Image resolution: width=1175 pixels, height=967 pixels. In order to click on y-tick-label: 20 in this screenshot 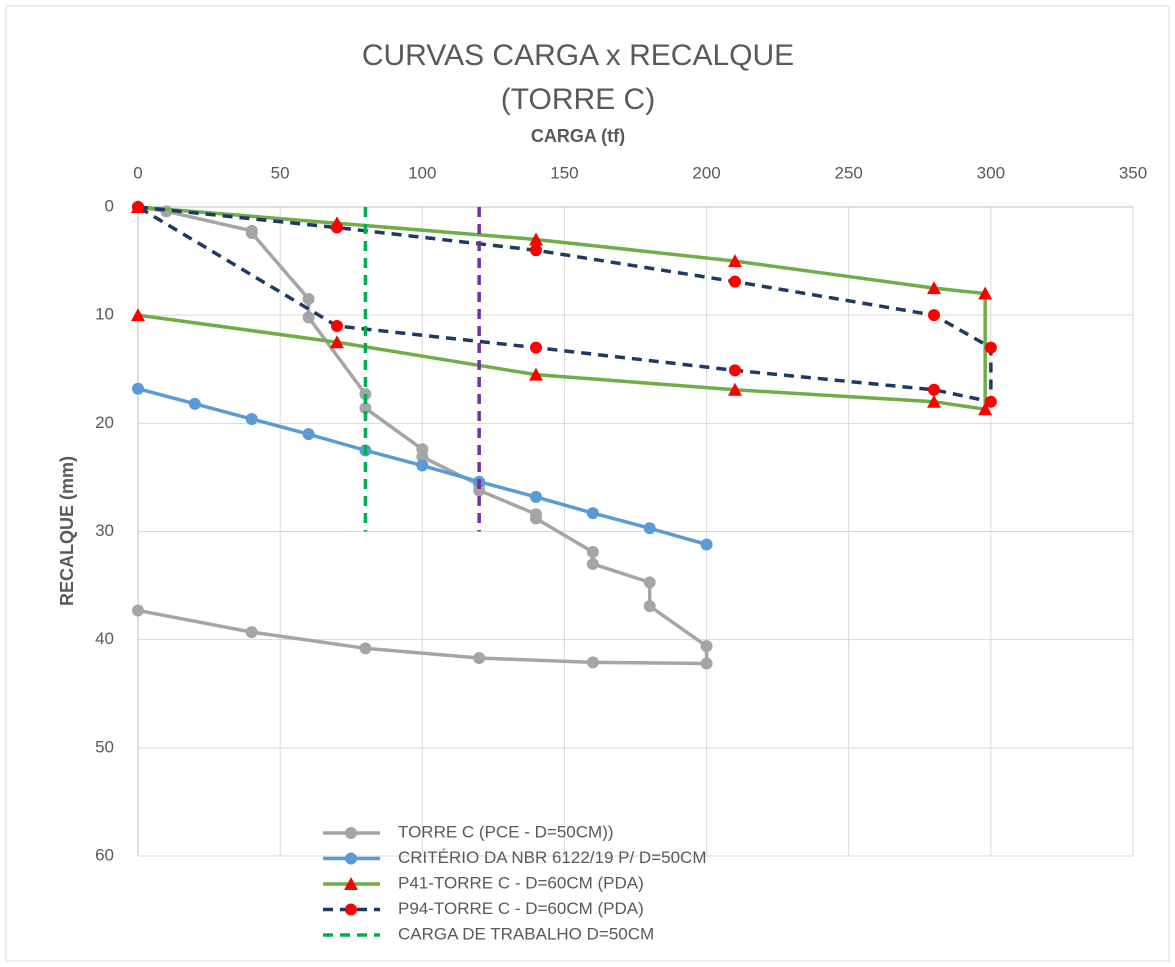, I will do `click(104, 422)`.